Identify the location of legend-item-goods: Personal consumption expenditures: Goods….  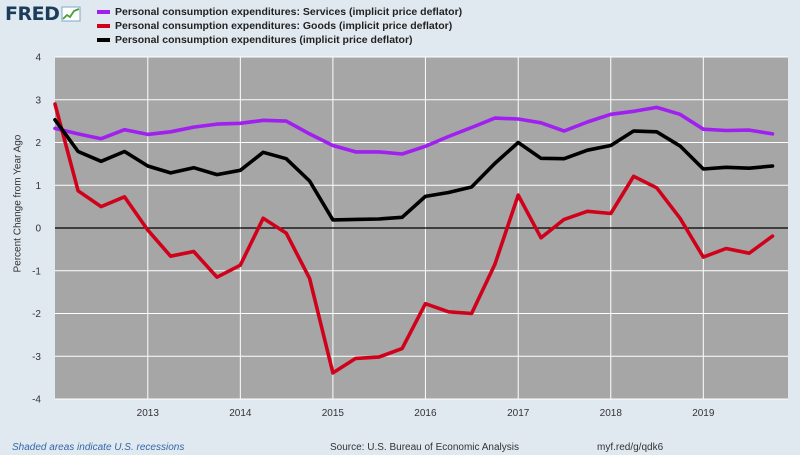
(279, 26).